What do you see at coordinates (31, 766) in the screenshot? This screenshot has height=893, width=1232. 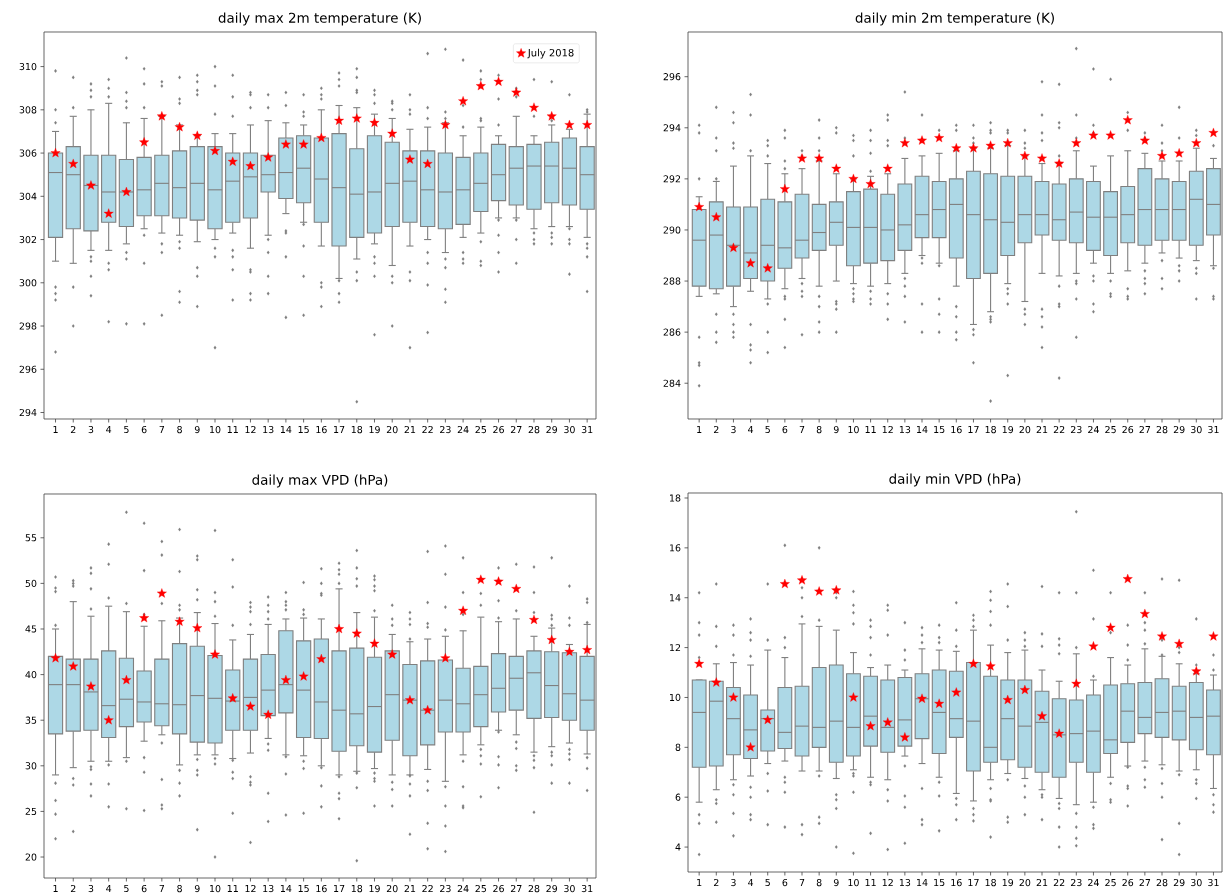 I see `y-tick-label: 30` at bounding box center [31, 766].